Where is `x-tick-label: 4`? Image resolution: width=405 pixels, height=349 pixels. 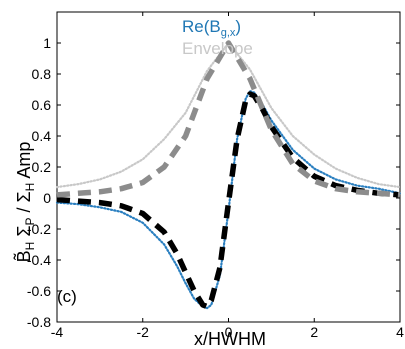
x-tick-label: 4 is located at coordinates (400, 332).